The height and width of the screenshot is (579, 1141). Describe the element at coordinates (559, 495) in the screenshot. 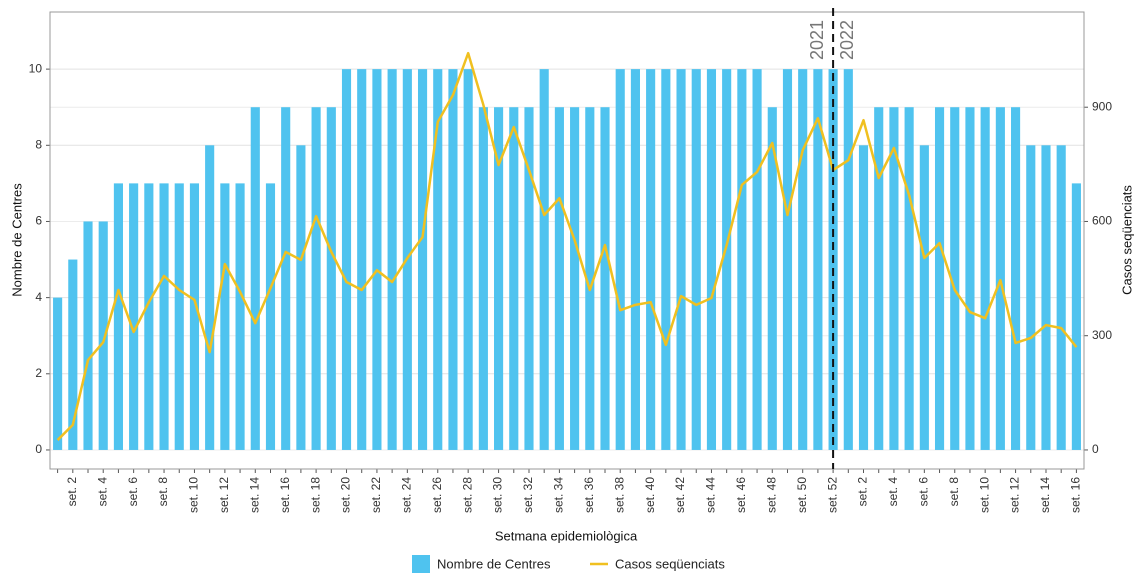

I see `x-tick-label: set. 34` at that location.